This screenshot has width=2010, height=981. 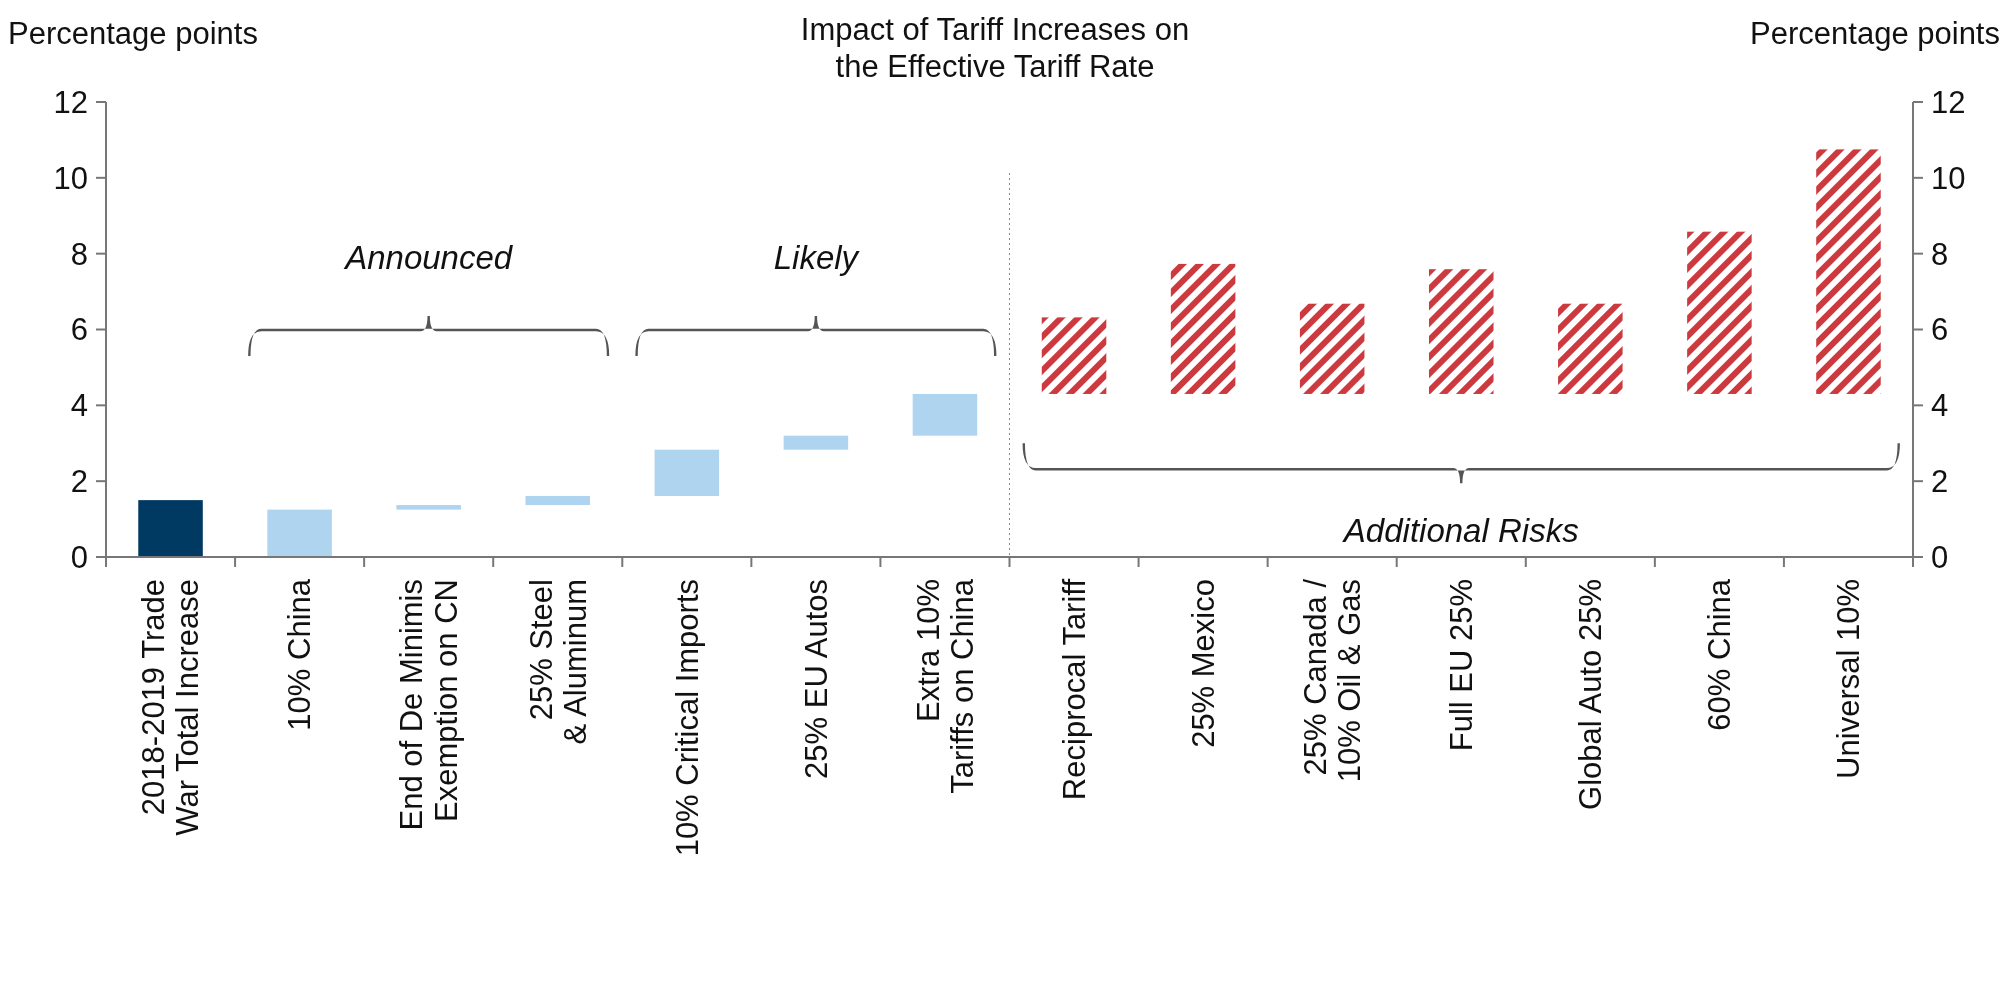 I want to click on x-tick-label: 10% China, so click(x=300, y=654).